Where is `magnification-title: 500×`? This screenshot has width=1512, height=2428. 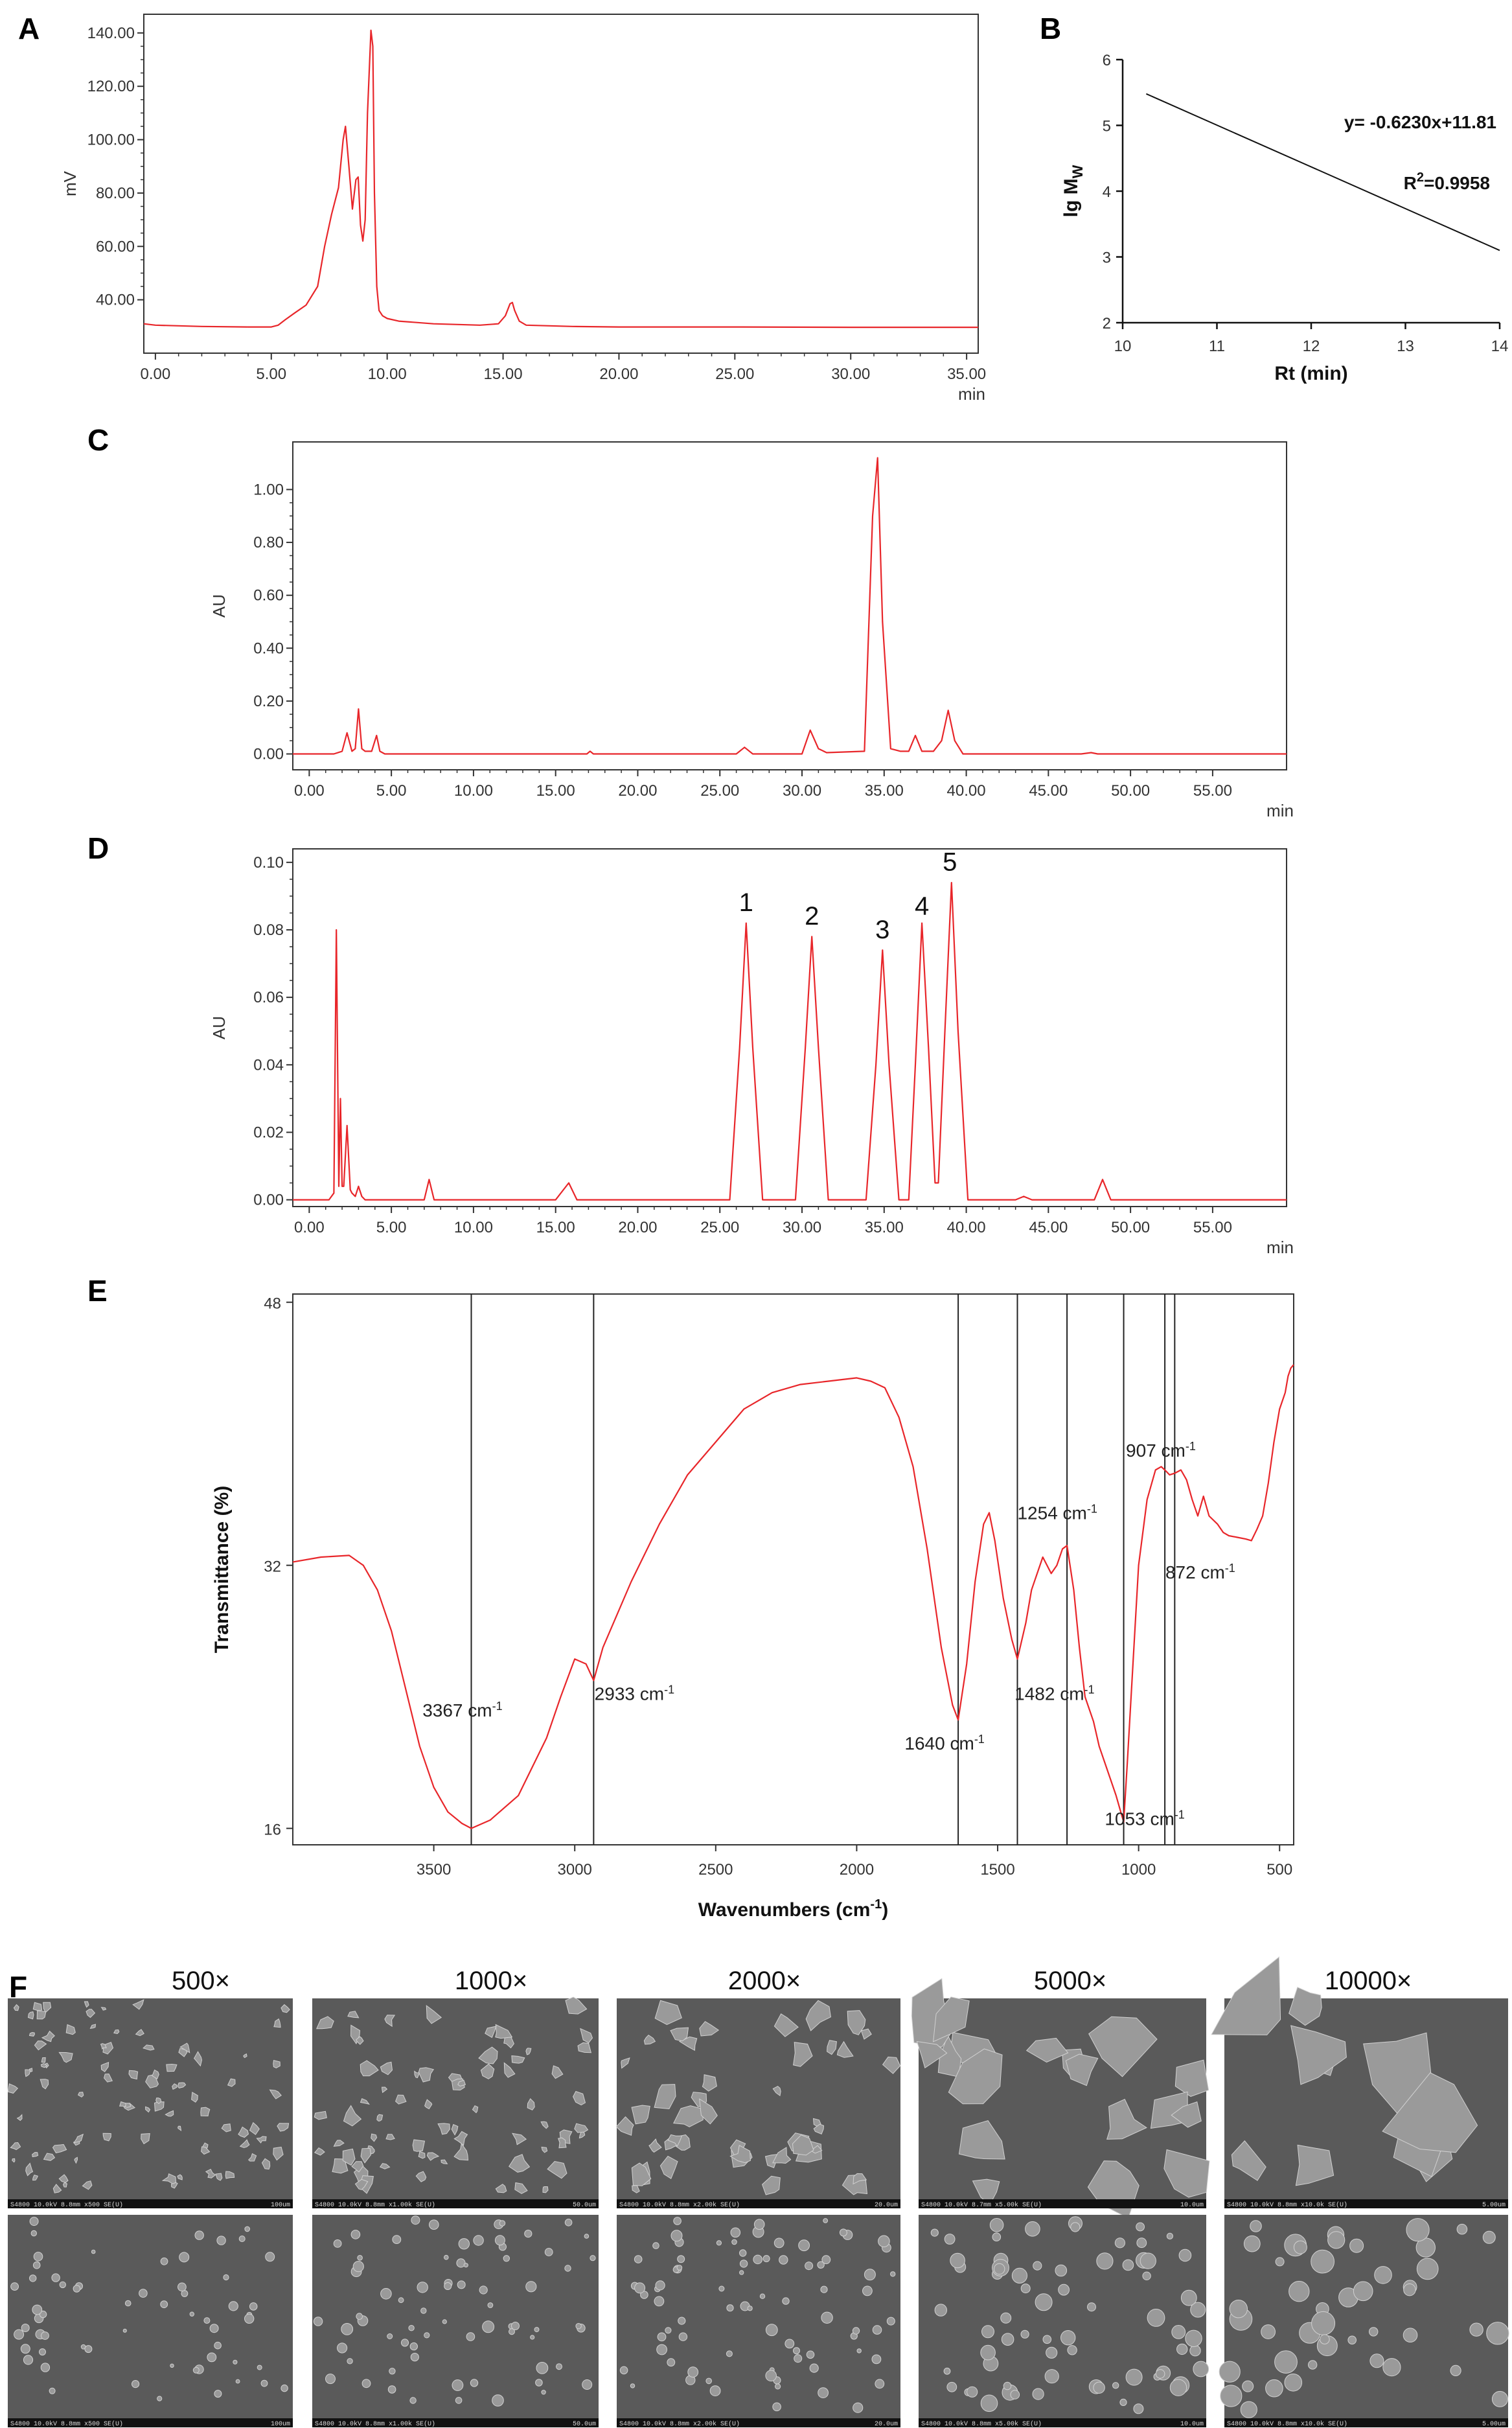
magnification-title: 500× is located at coordinates (201, 1981).